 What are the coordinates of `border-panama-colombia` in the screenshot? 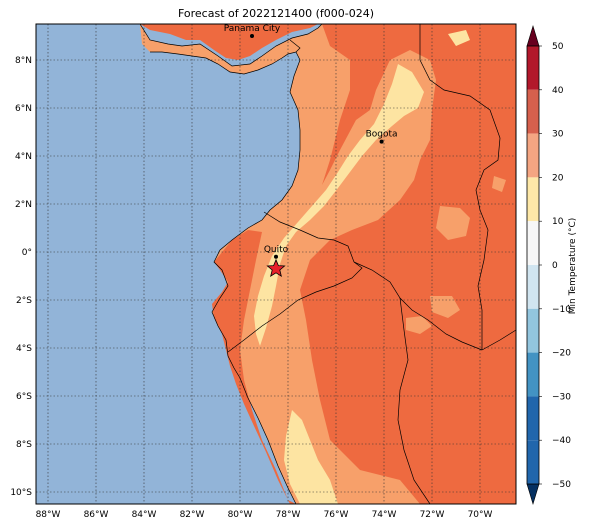 It's located at (295, 46).